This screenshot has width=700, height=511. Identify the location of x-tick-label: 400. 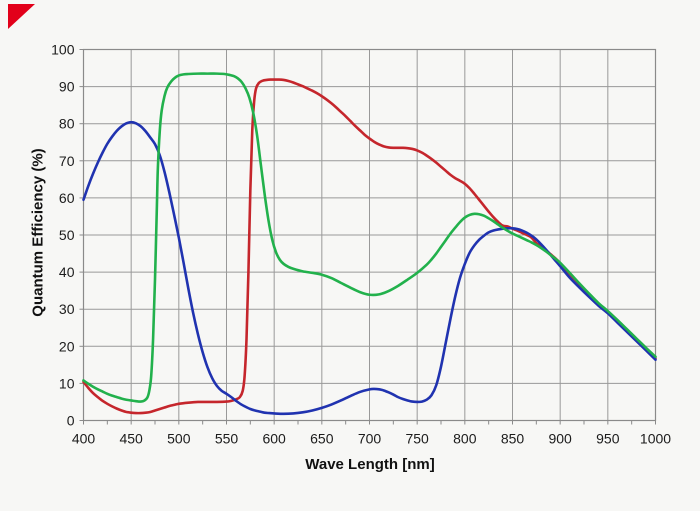
(84, 439).